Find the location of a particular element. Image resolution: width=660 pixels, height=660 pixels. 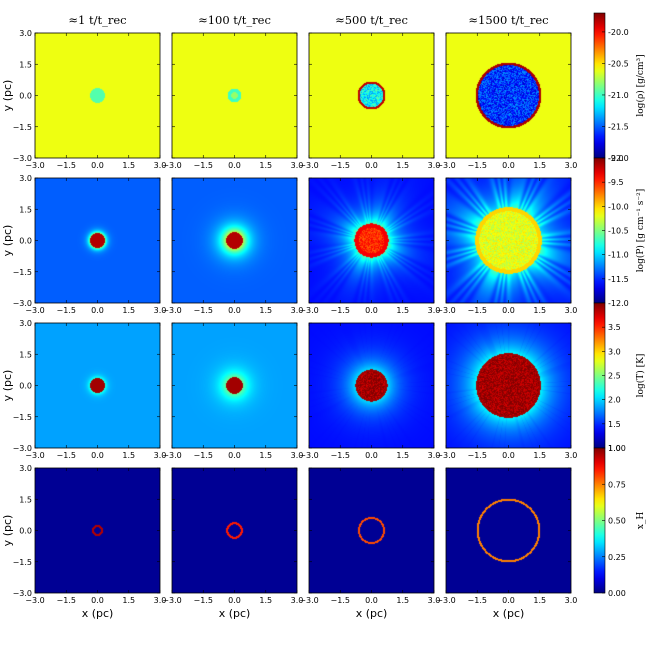

colorbar-tick-label: 0.50 is located at coordinates (617, 521).